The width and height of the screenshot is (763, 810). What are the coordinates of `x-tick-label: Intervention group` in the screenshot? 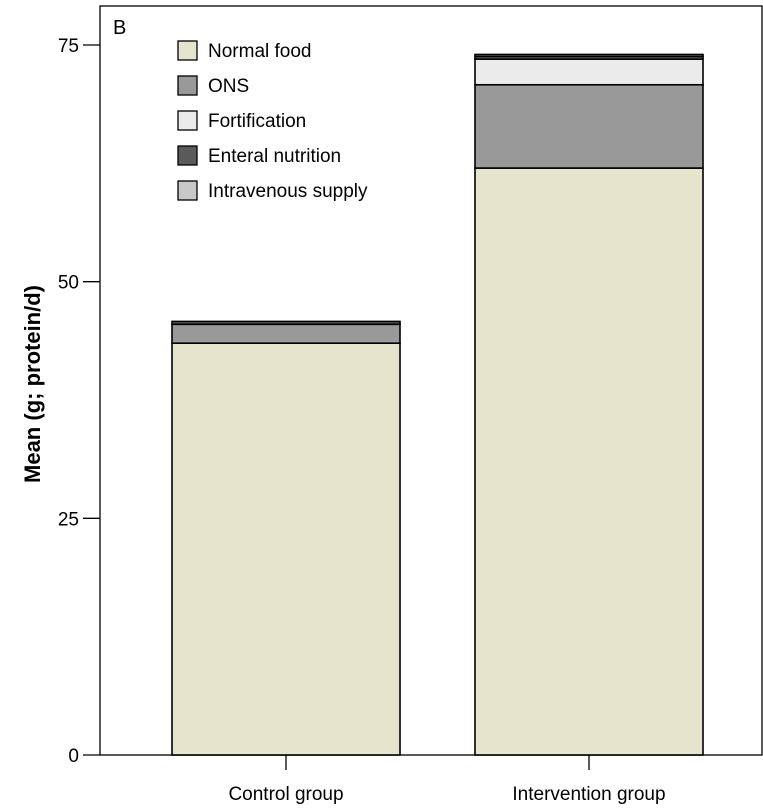 It's located at (588, 794).